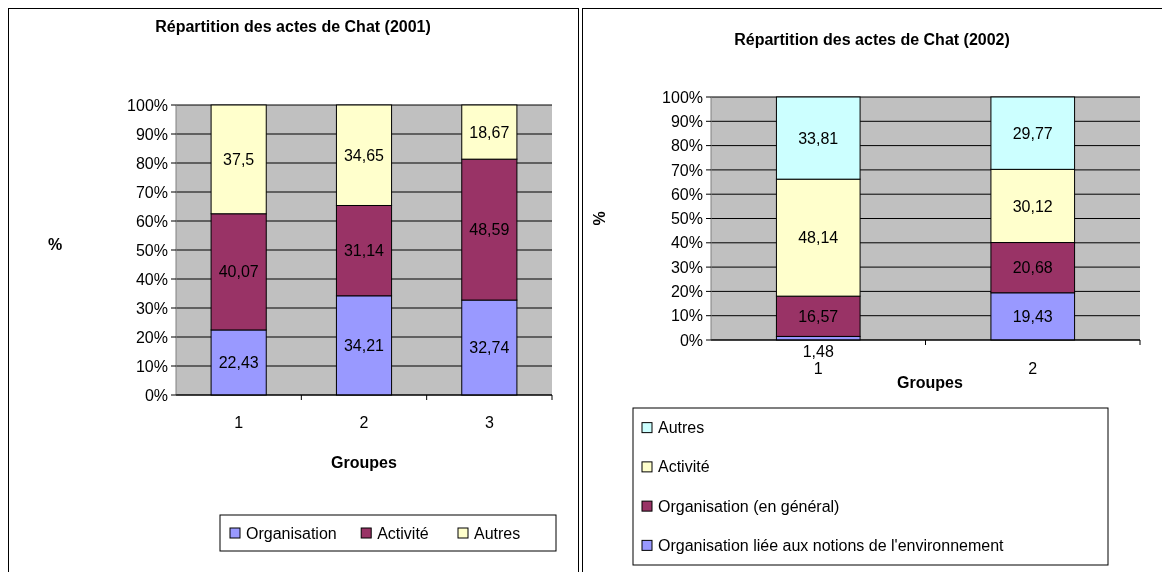 This screenshot has width=1162, height=572. I want to click on data-label: 30,12, so click(1032, 206).